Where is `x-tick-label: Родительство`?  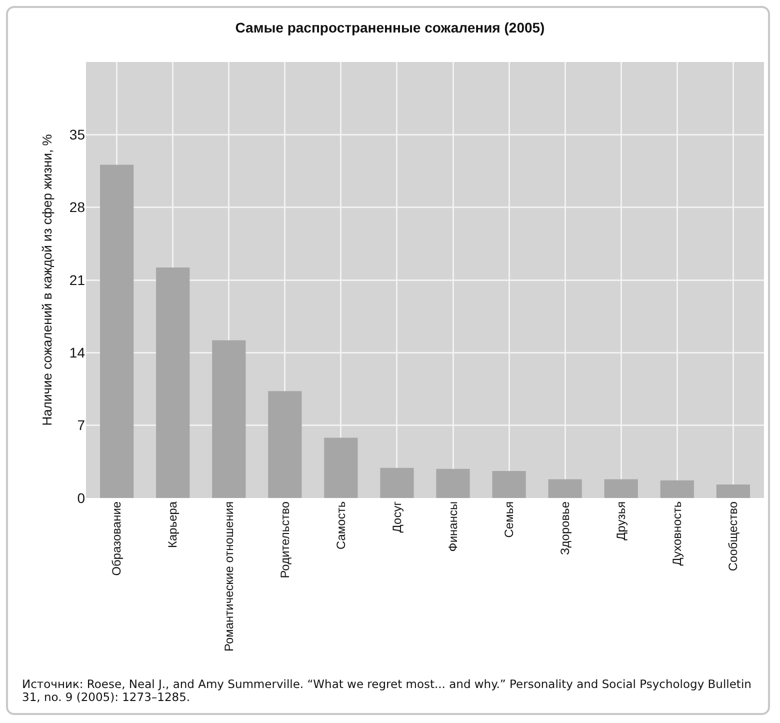 x-tick-label: Родительство is located at coordinates (285, 539).